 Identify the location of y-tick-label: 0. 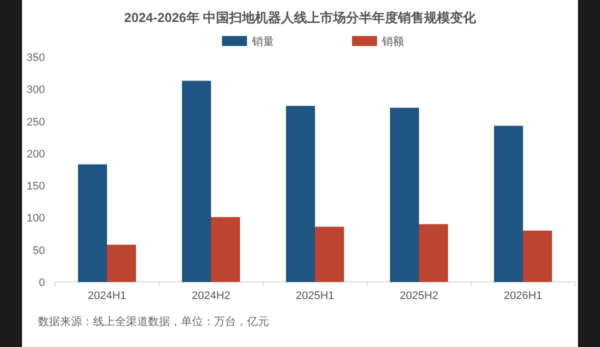
(41, 283).